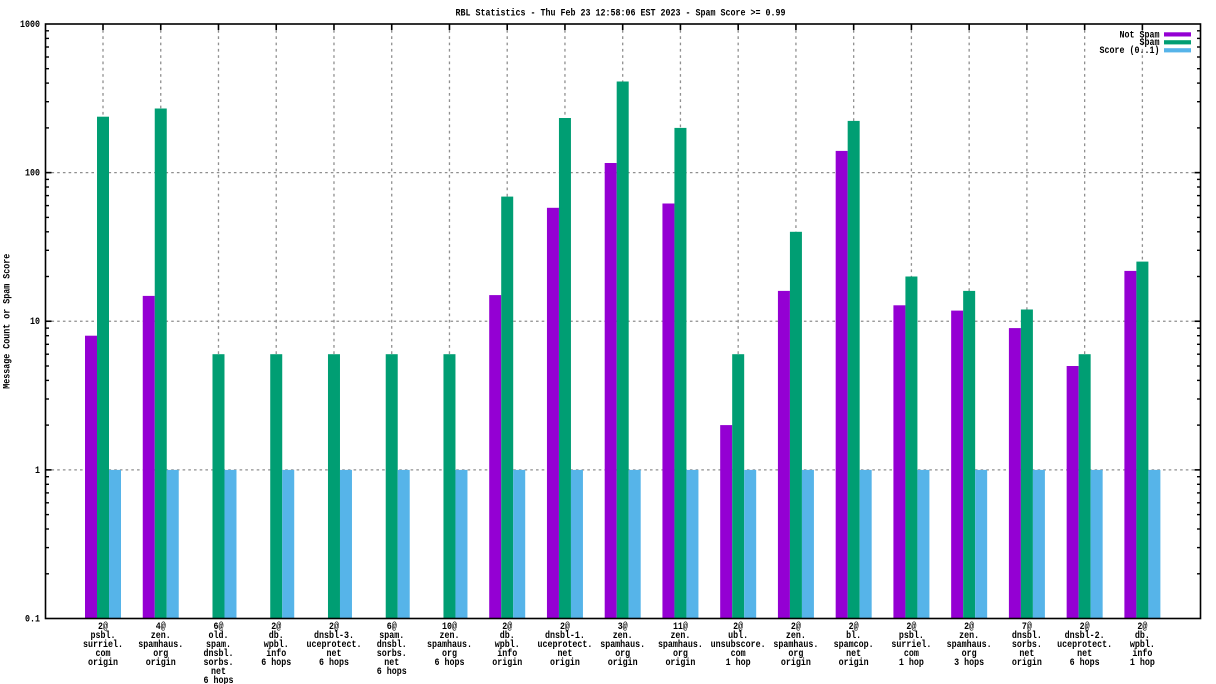 The height and width of the screenshot is (684, 1216). What do you see at coordinates (854, 645) in the screenshot?
I see `svg-text: spamcop.` at bounding box center [854, 645].